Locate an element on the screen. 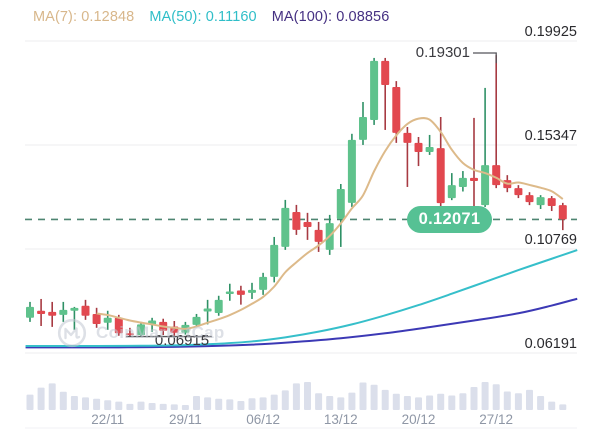 Image resolution: width=600 pixels, height=443 pixels. high-price-annotation: 0.19301 is located at coordinates (442, 52).